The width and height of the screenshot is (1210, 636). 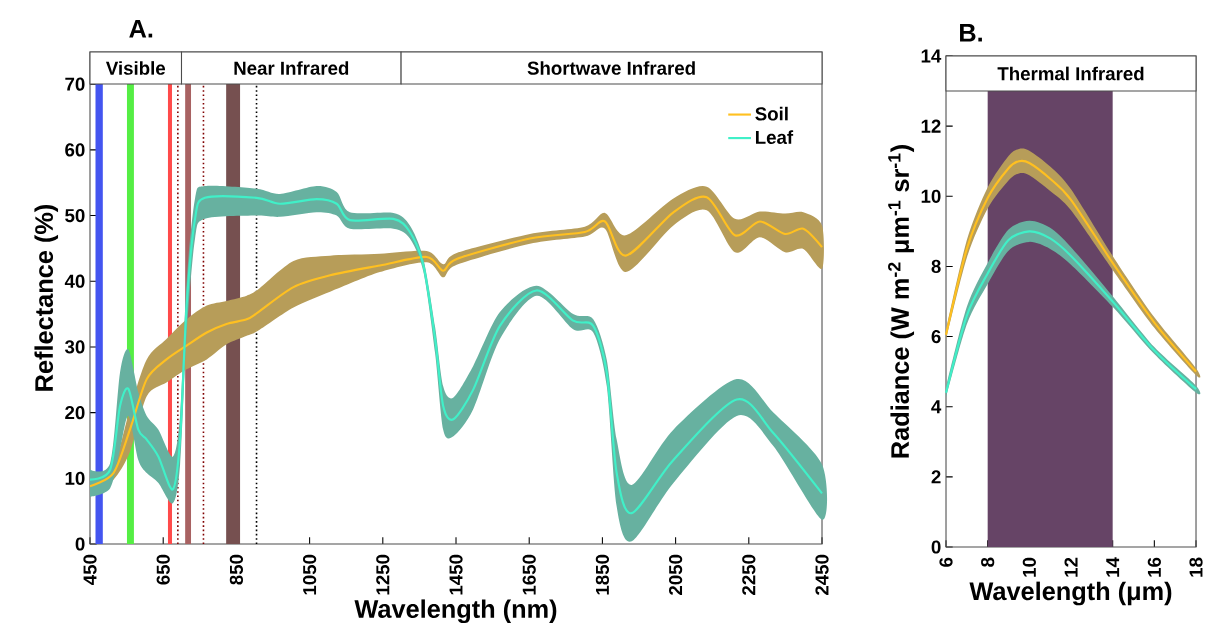 I want to click on legend-label: Soil, so click(x=771, y=113).